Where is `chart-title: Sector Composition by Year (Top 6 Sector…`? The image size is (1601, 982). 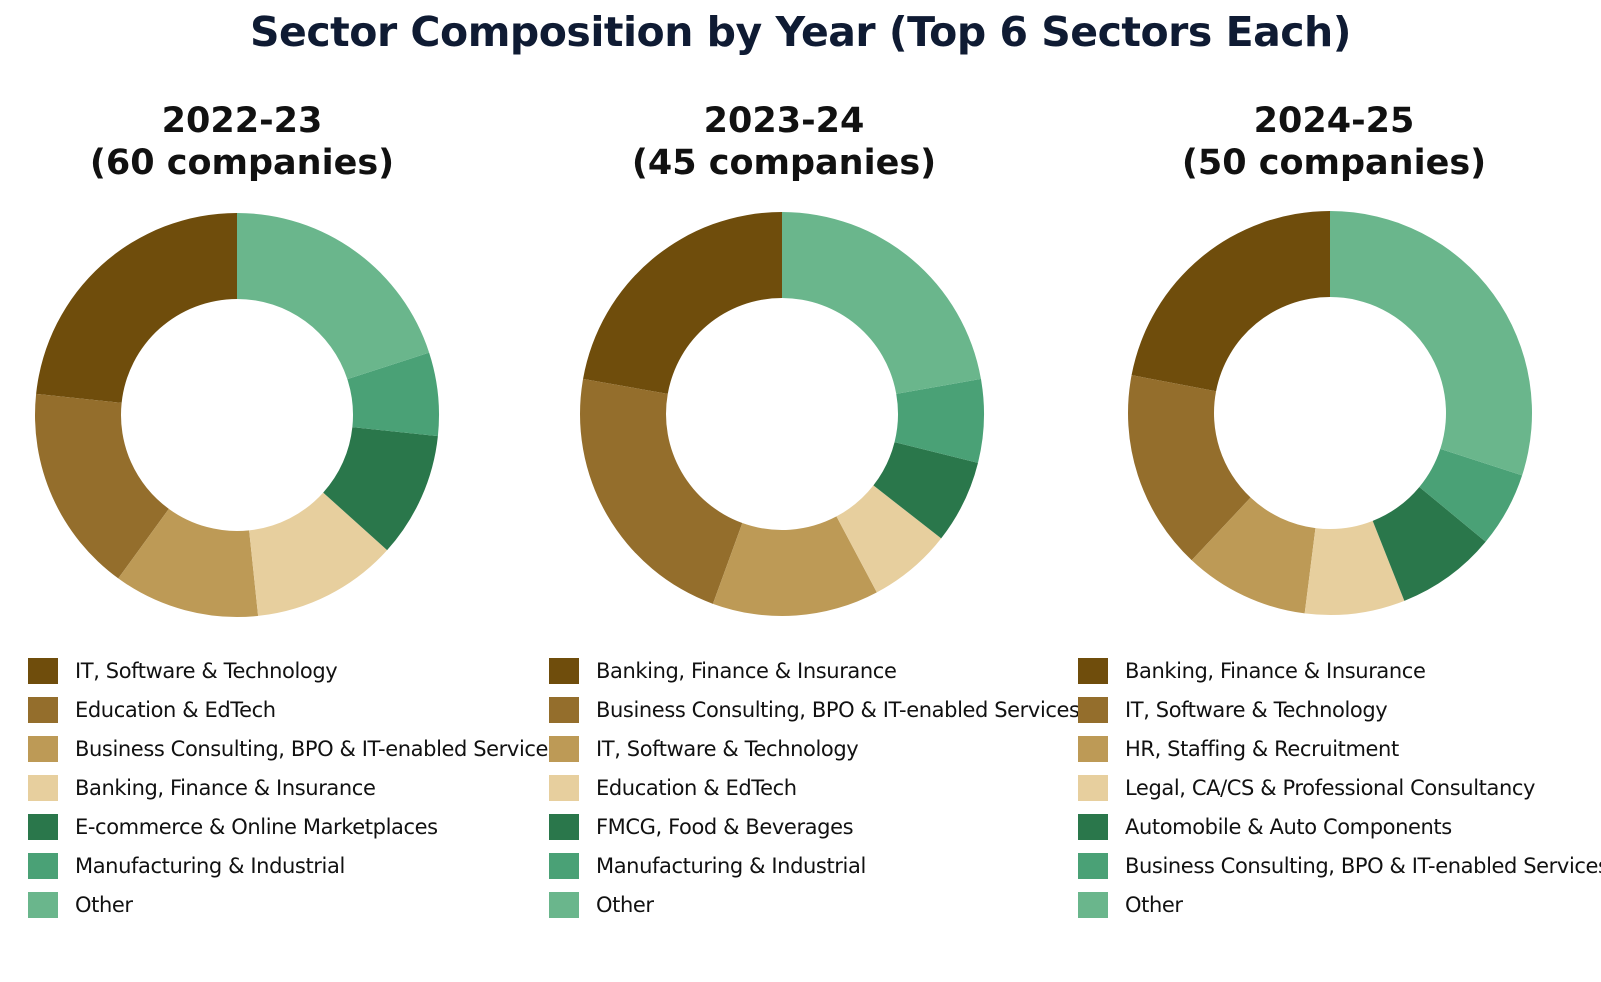
chart-title: Sector Composition by Year (Top 6 Sector… is located at coordinates (800, 32).